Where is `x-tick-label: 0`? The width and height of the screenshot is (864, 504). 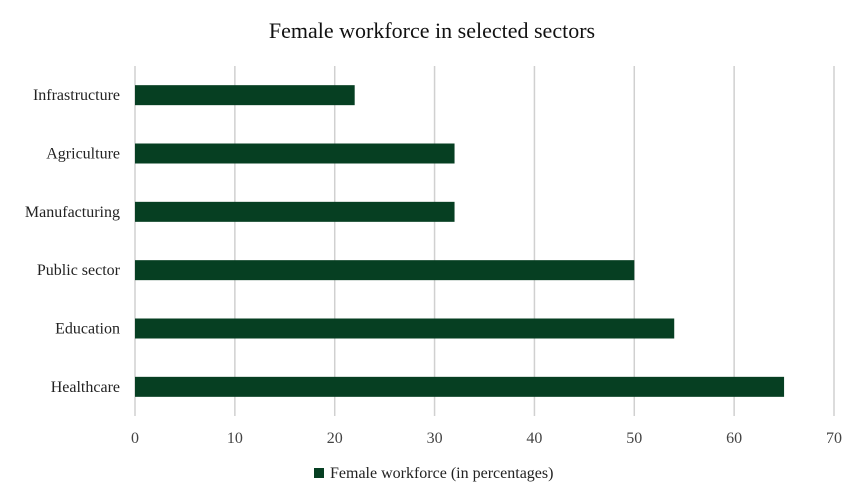
x-tick-label: 0 is located at coordinates (135, 438).